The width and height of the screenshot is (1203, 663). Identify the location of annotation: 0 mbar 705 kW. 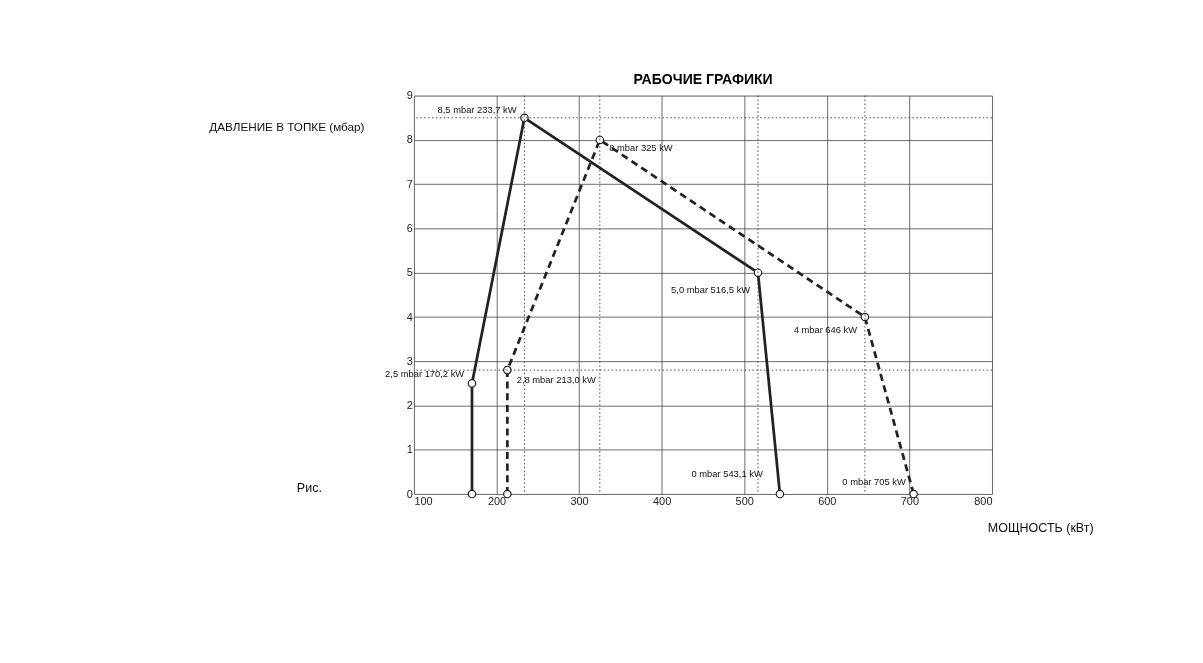
(874, 481).